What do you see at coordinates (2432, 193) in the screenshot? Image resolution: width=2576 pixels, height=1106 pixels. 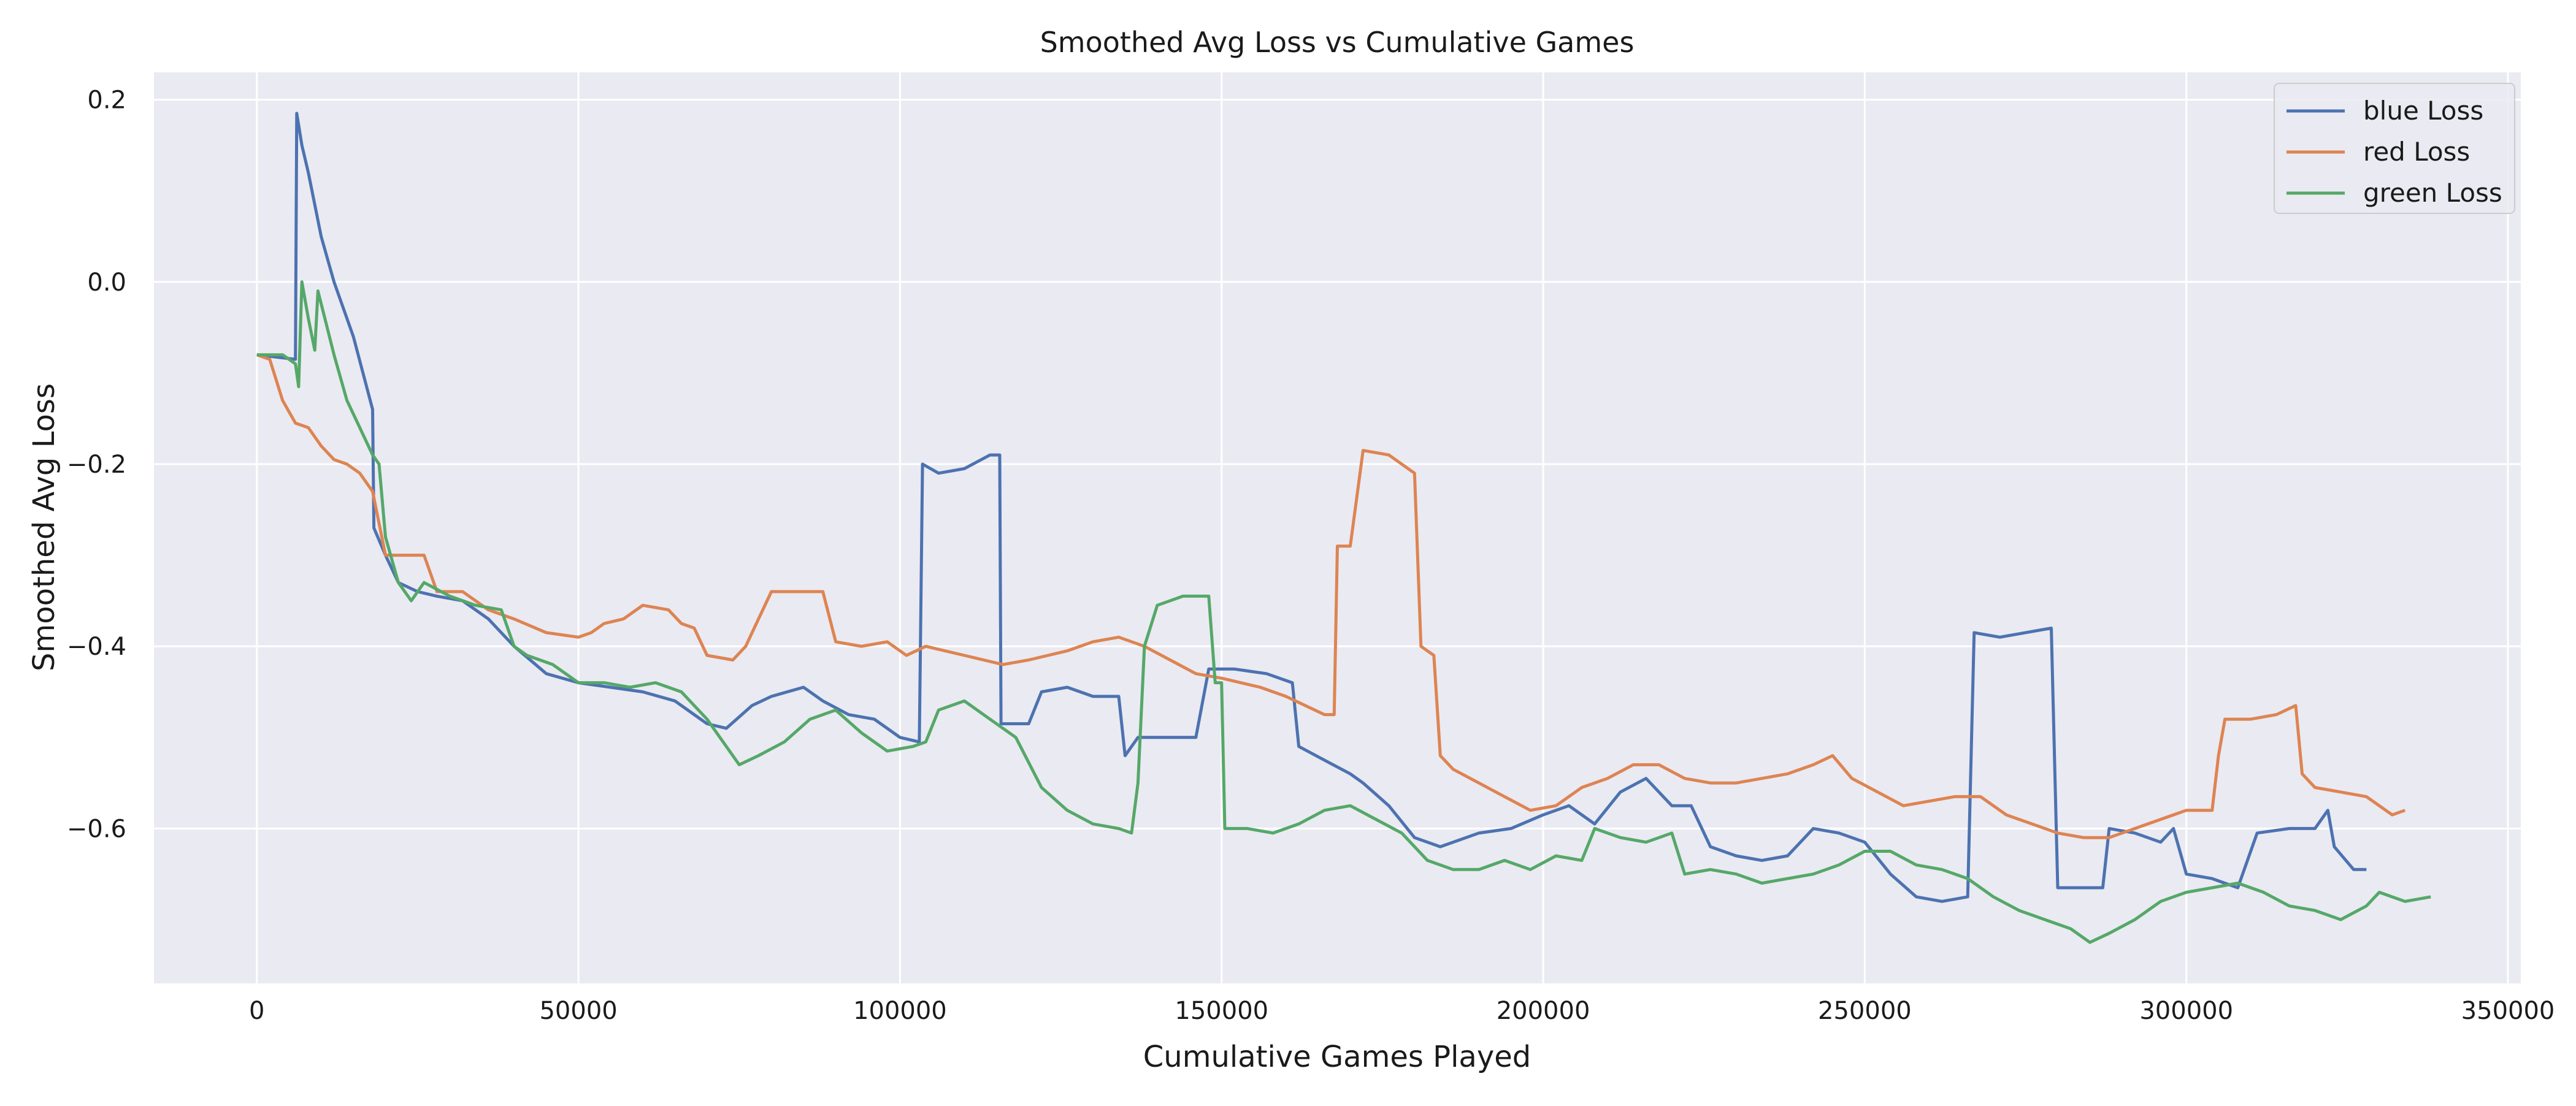 I see `legend-label: green Loss` at bounding box center [2432, 193].